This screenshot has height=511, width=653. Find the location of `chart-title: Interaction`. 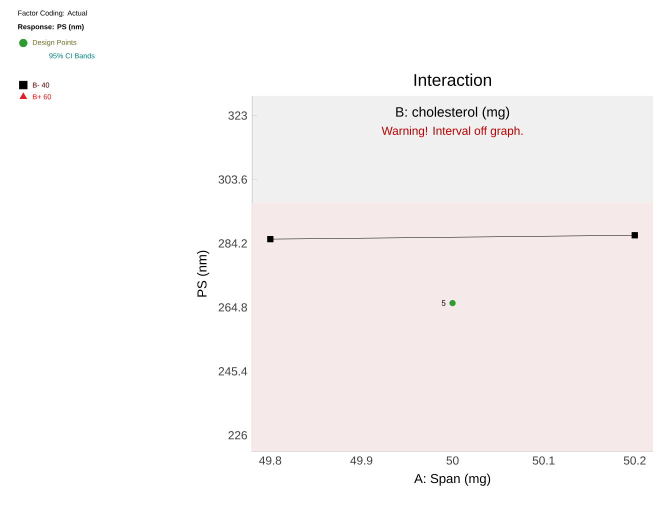

chart-title: Interaction is located at coordinates (453, 79).